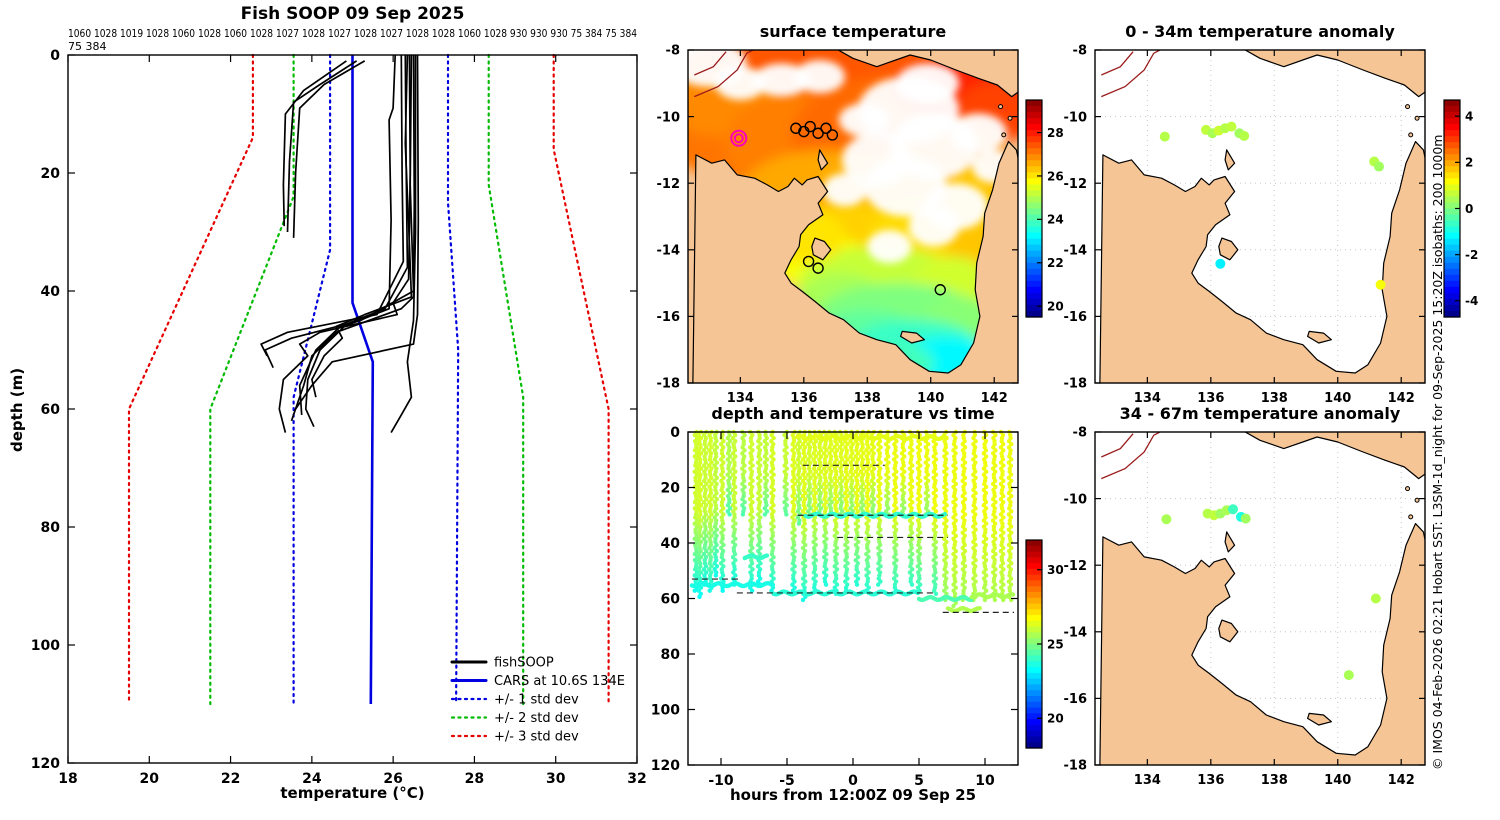 This screenshot has height=820, width=1500. I want to click on svg-text: +/- 2 std dev, so click(536, 718).